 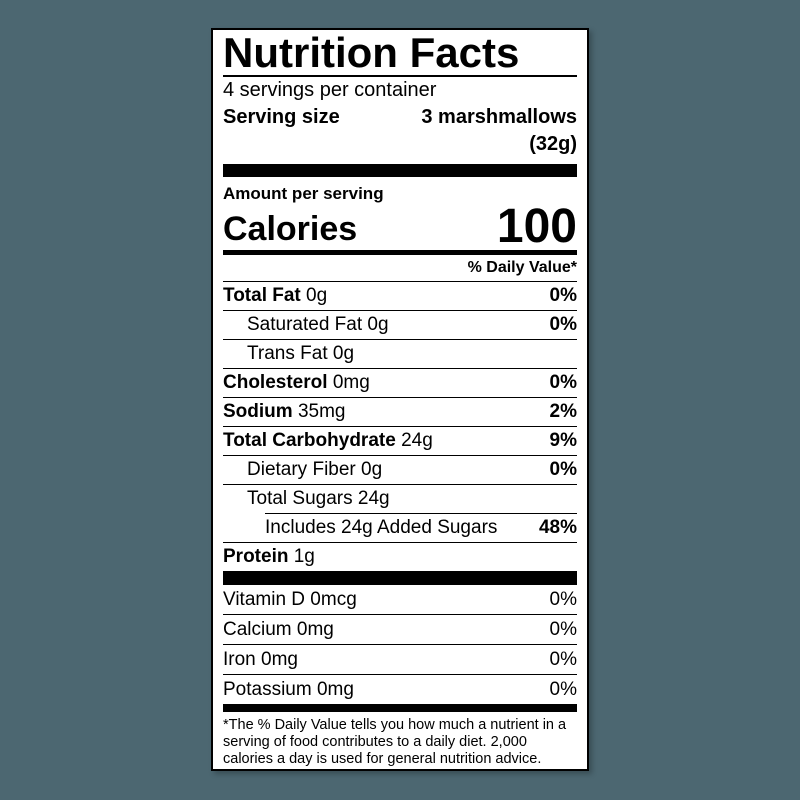 I want to click on amount-per-serving-label: Amount per serving, so click(x=303, y=193).